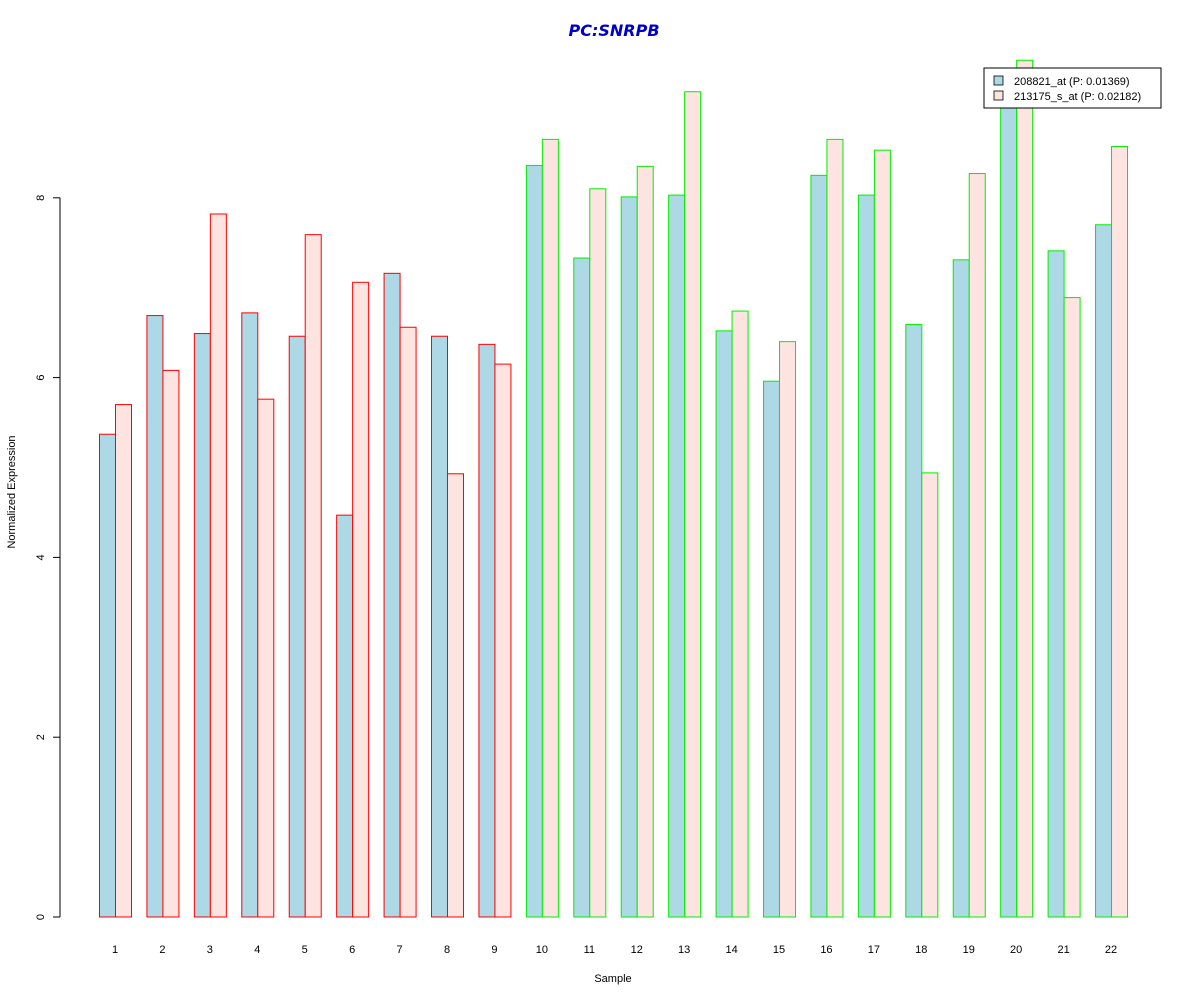  What do you see at coordinates (731, 950) in the screenshot?
I see `x-tick-label: 14` at bounding box center [731, 950].